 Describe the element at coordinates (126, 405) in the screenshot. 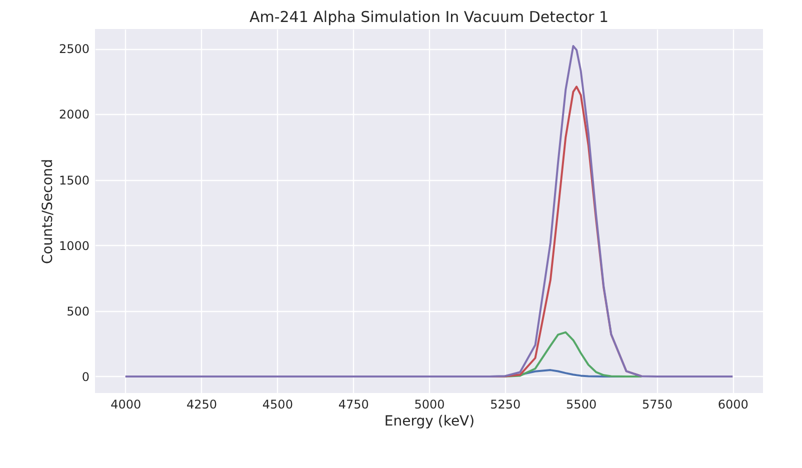

I see `x-tick-label: 4000` at that location.